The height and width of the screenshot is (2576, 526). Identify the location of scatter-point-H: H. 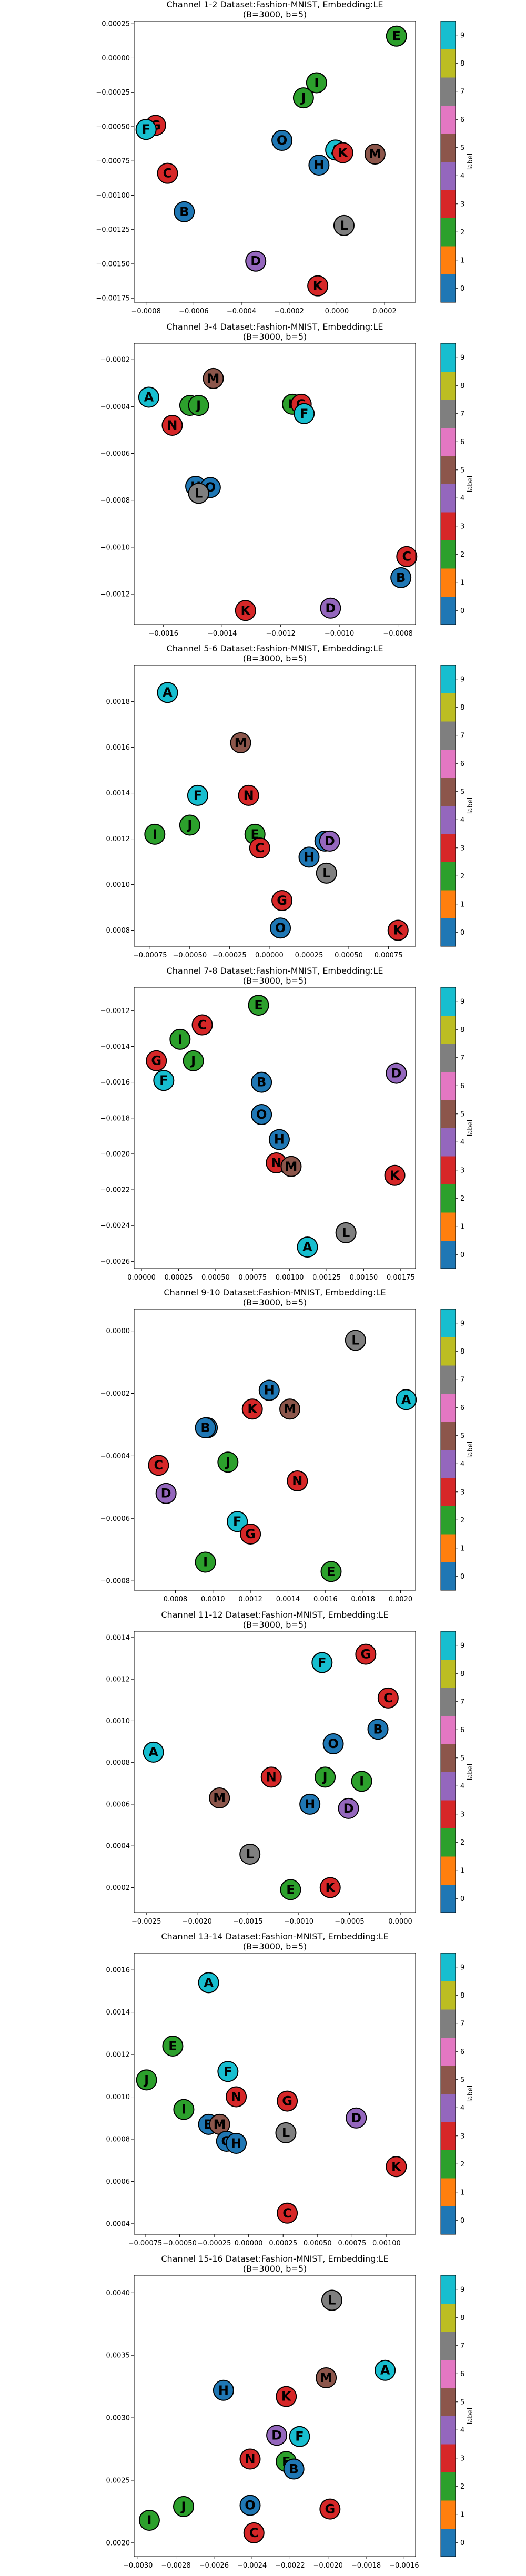
(310, 1804).